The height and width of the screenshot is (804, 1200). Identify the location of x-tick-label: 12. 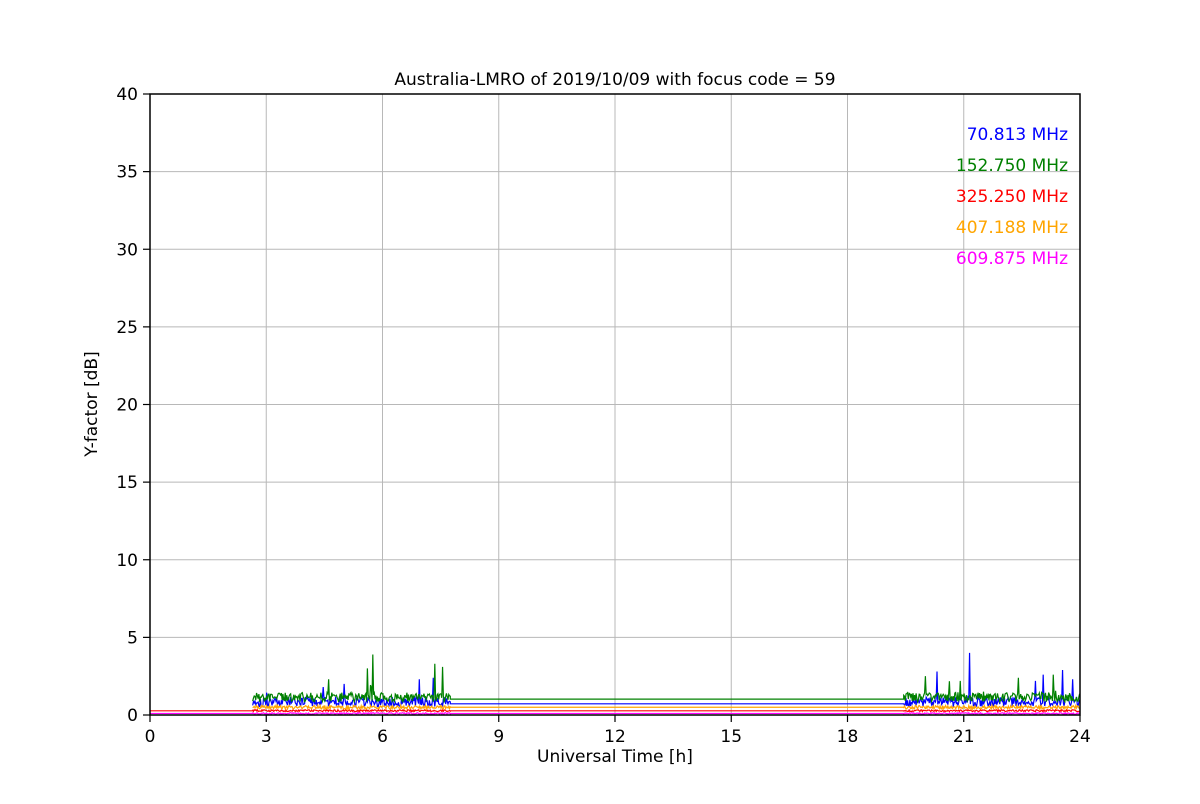
(615, 737).